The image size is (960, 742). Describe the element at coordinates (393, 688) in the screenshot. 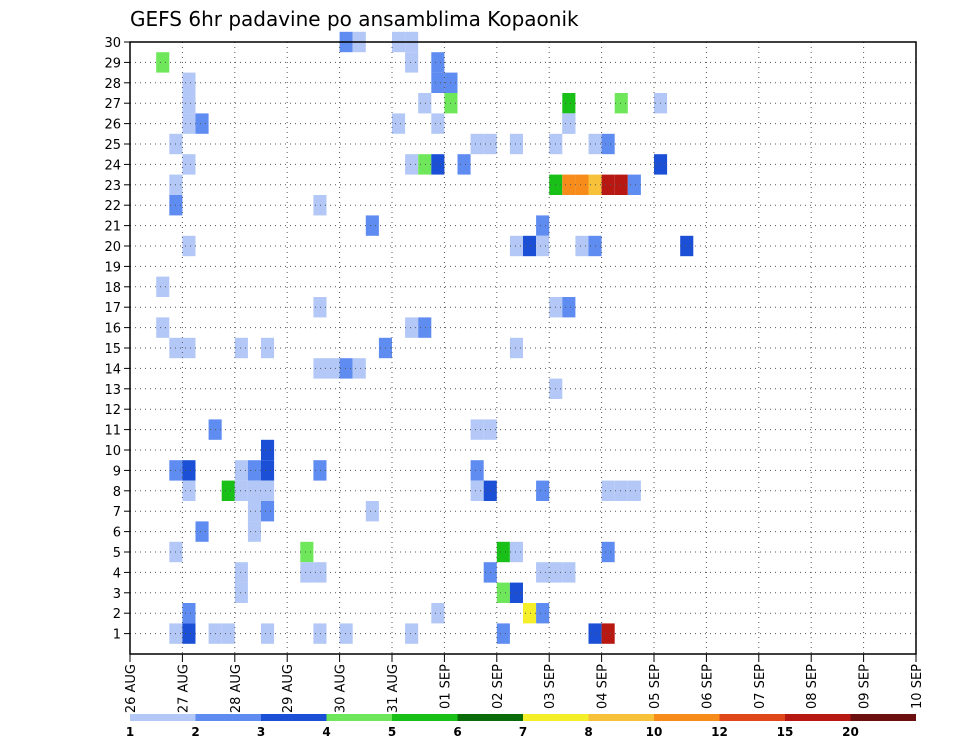

I see `x-tick-label: 31 AUG` at that location.